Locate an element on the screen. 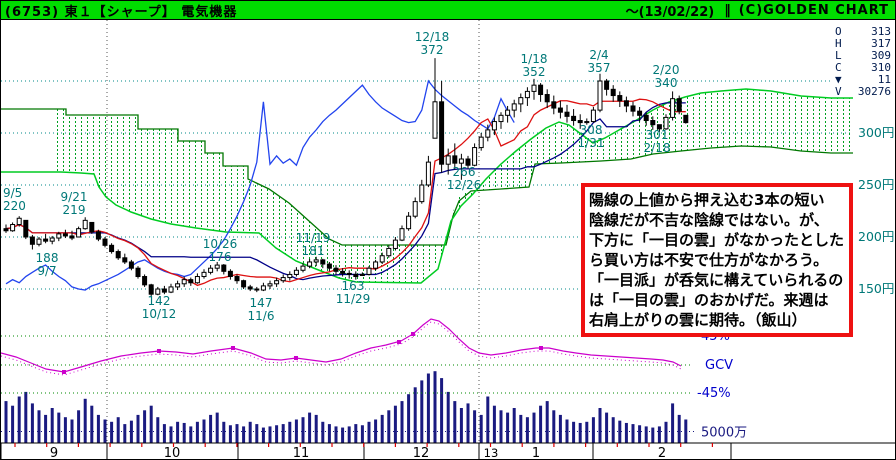 The height and width of the screenshot is (460, 896). annotation-label: 11/29 is located at coordinates (353, 299).